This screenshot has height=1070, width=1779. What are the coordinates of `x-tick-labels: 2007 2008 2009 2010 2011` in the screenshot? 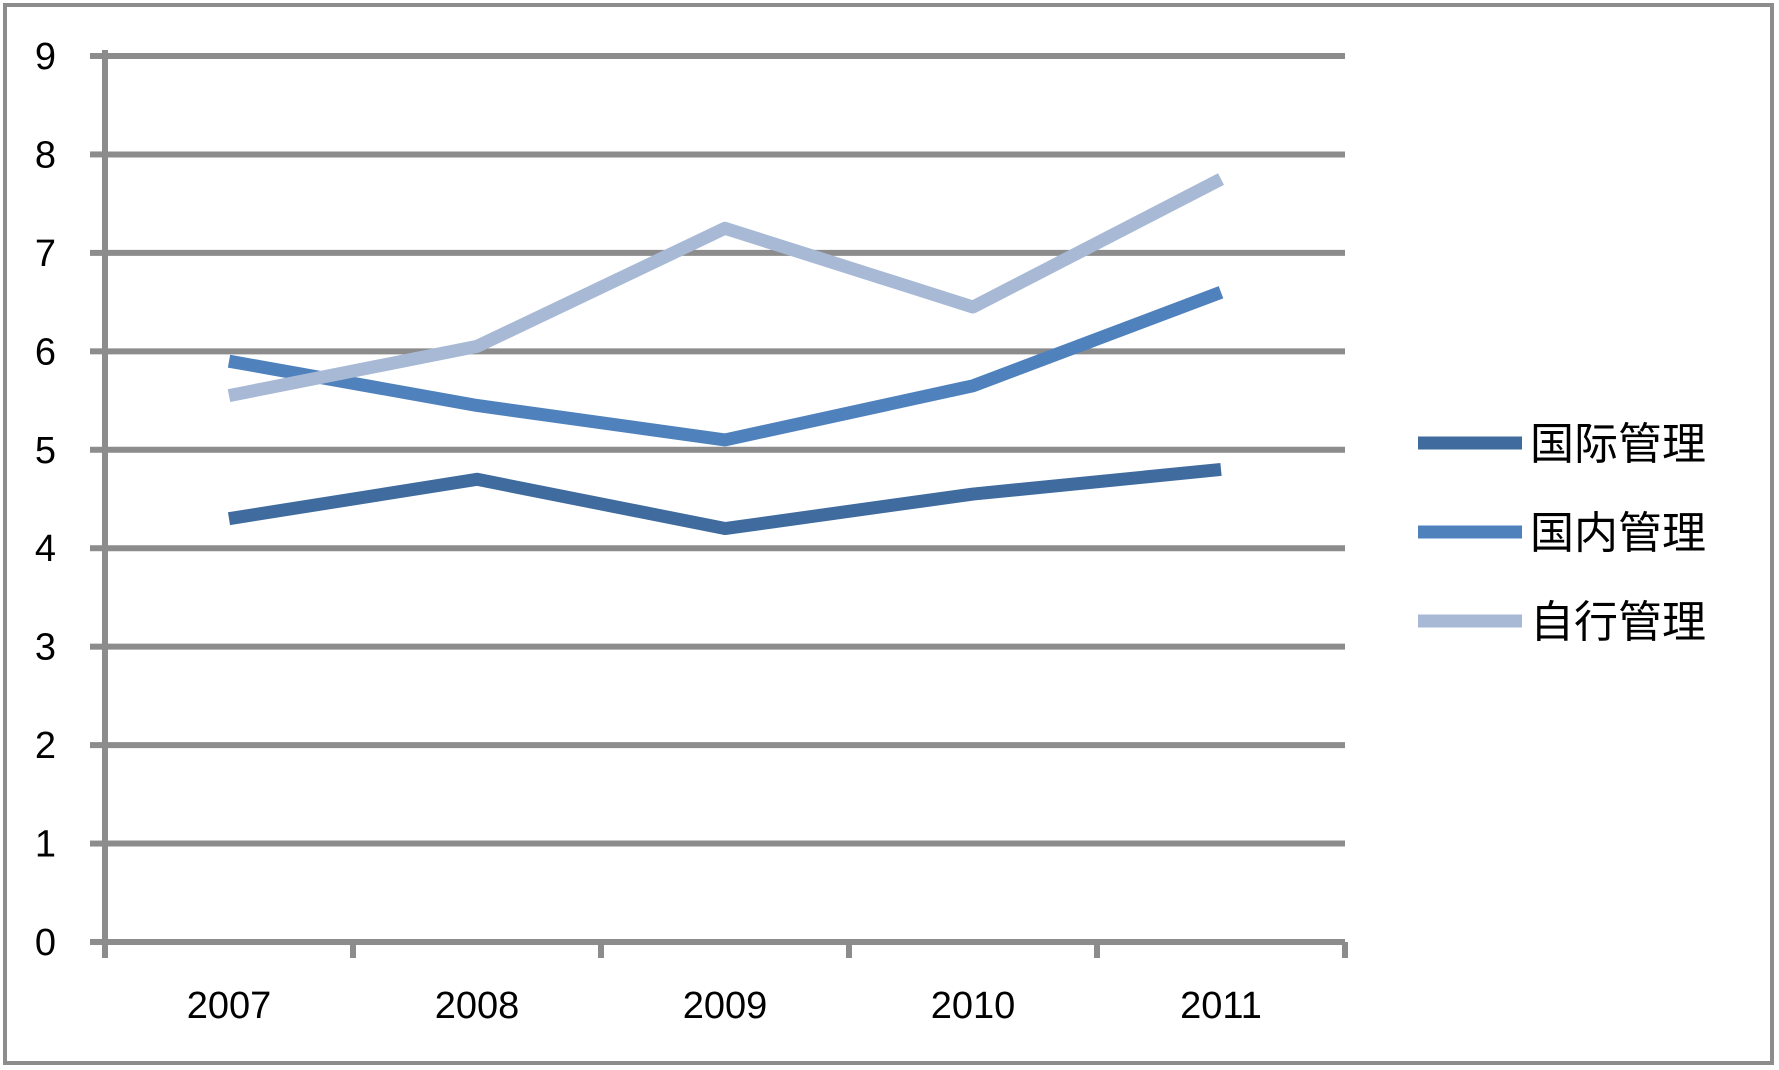 It's located at (724, 1006).